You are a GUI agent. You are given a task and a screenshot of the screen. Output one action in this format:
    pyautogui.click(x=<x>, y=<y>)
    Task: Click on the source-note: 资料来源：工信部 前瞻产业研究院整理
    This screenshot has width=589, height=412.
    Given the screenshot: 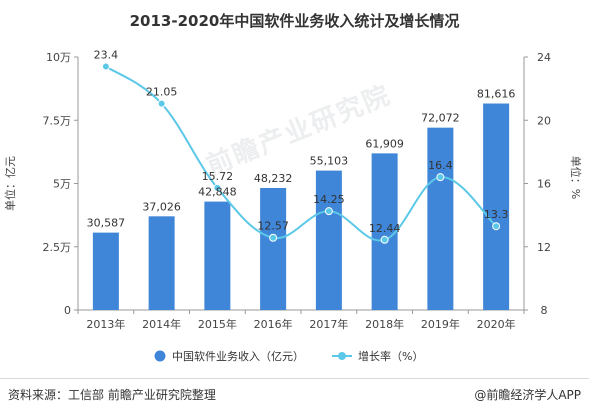 What is the action you would take?
    pyautogui.click(x=112, y=395)
    